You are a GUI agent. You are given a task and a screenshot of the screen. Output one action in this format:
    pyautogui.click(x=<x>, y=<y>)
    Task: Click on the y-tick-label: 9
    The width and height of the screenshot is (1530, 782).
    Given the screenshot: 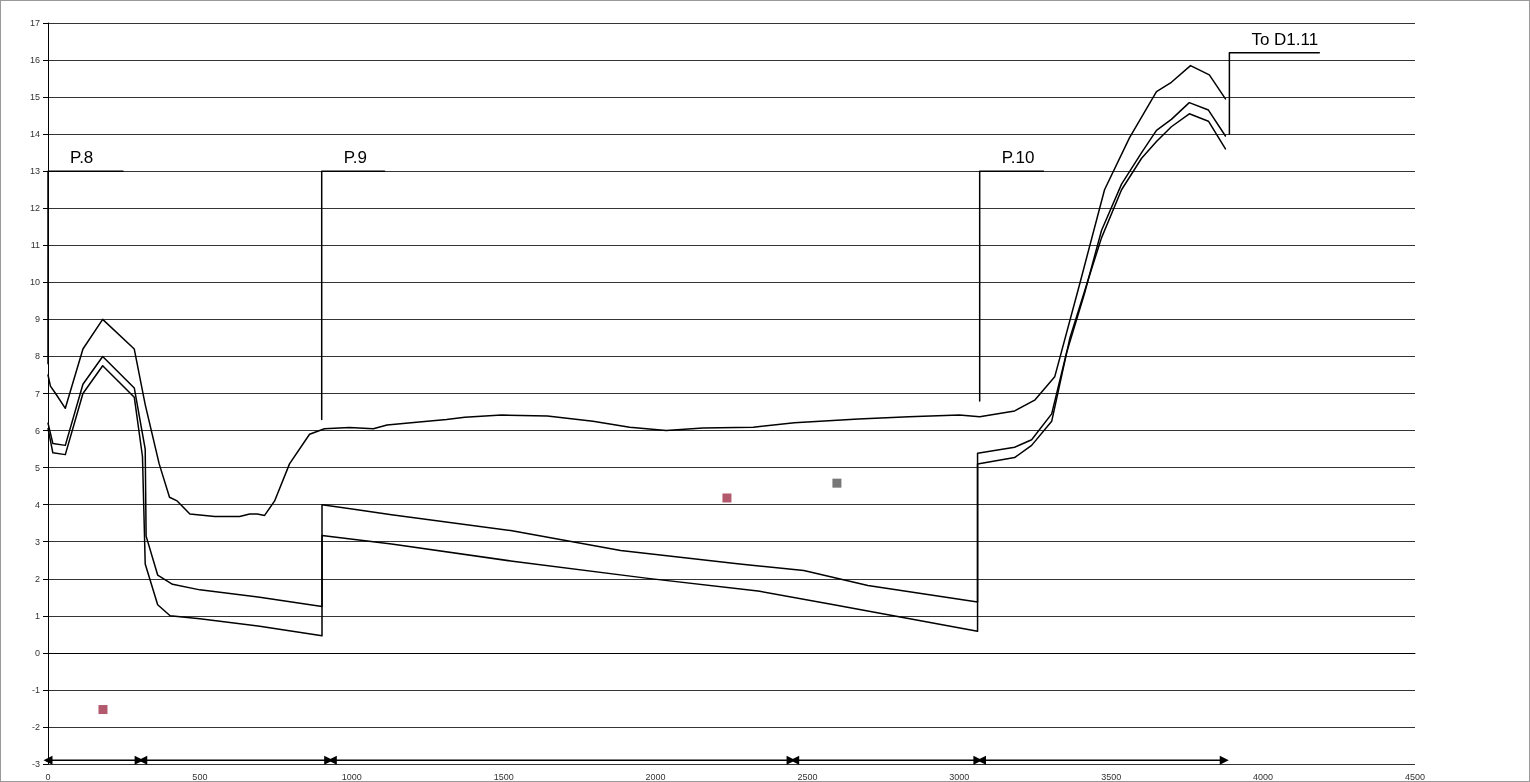 What is the action you would take?
    pyautogui.click(x=37, y=319)
    